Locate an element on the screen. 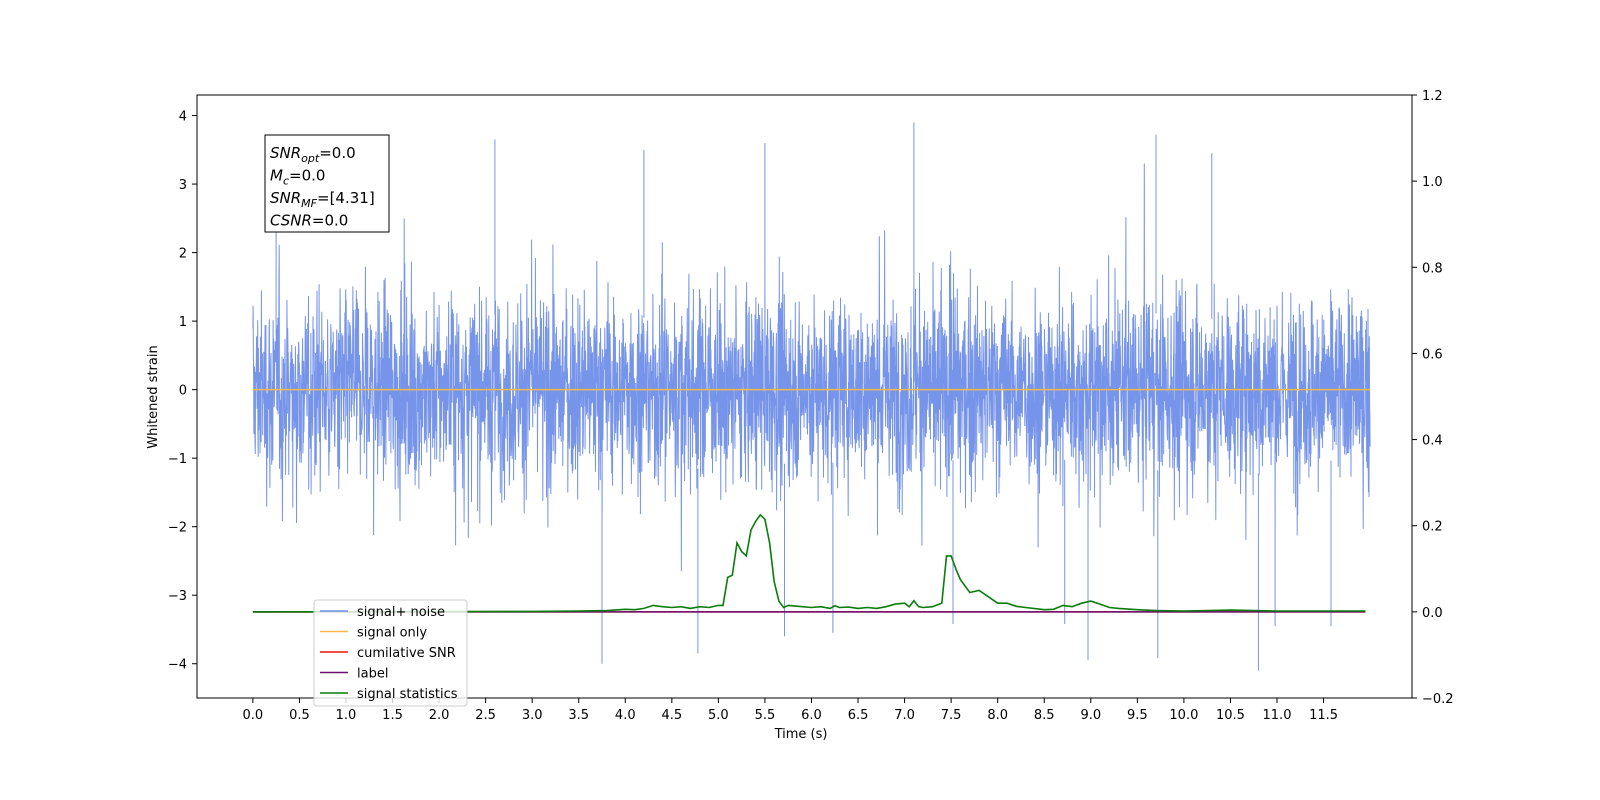  annotation-symbol: M is located at coordinates (276, 176).